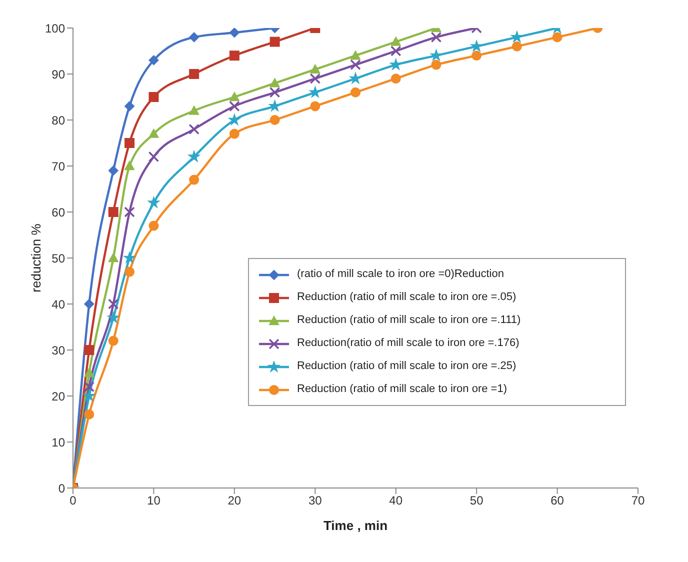 This screenshot has width=688, height=562. What do you see at coordinates (406, 366) in the screenshot?
I see `legend-label: Reduction (ratio of mill scale to iron ore =.25)` at bounding box center [406, 366].